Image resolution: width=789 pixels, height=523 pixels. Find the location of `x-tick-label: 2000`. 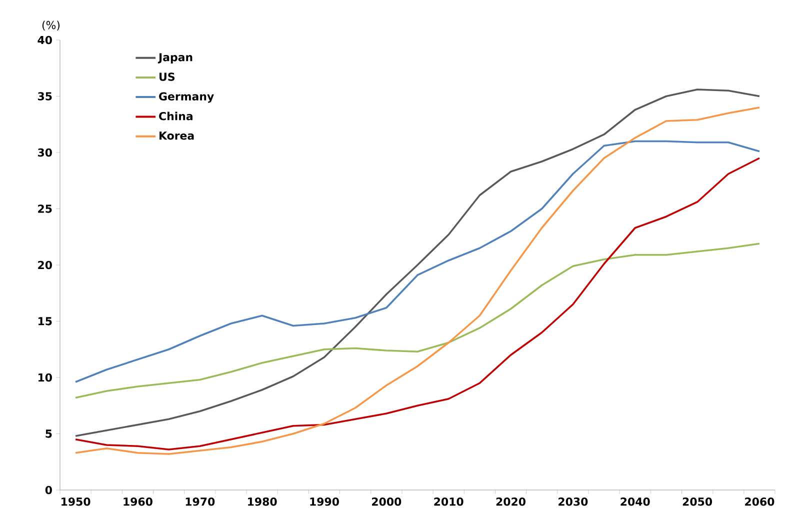

x-tick-label: 2000 is located at coordinates (387, 502).